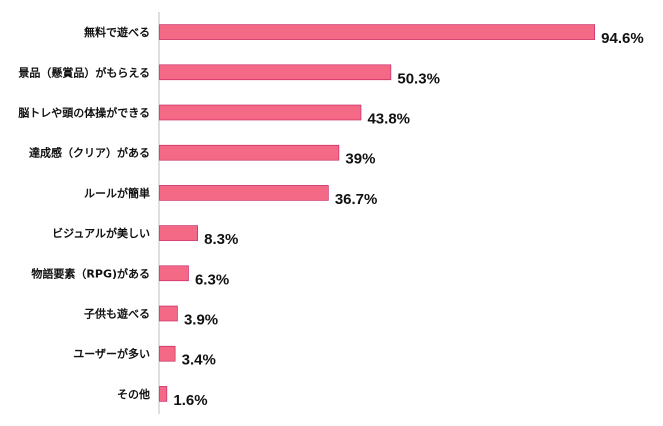 This screenshot has width=663, height=426. I want to click on category-label: ビジュアルが美しい, so click(101, 233).